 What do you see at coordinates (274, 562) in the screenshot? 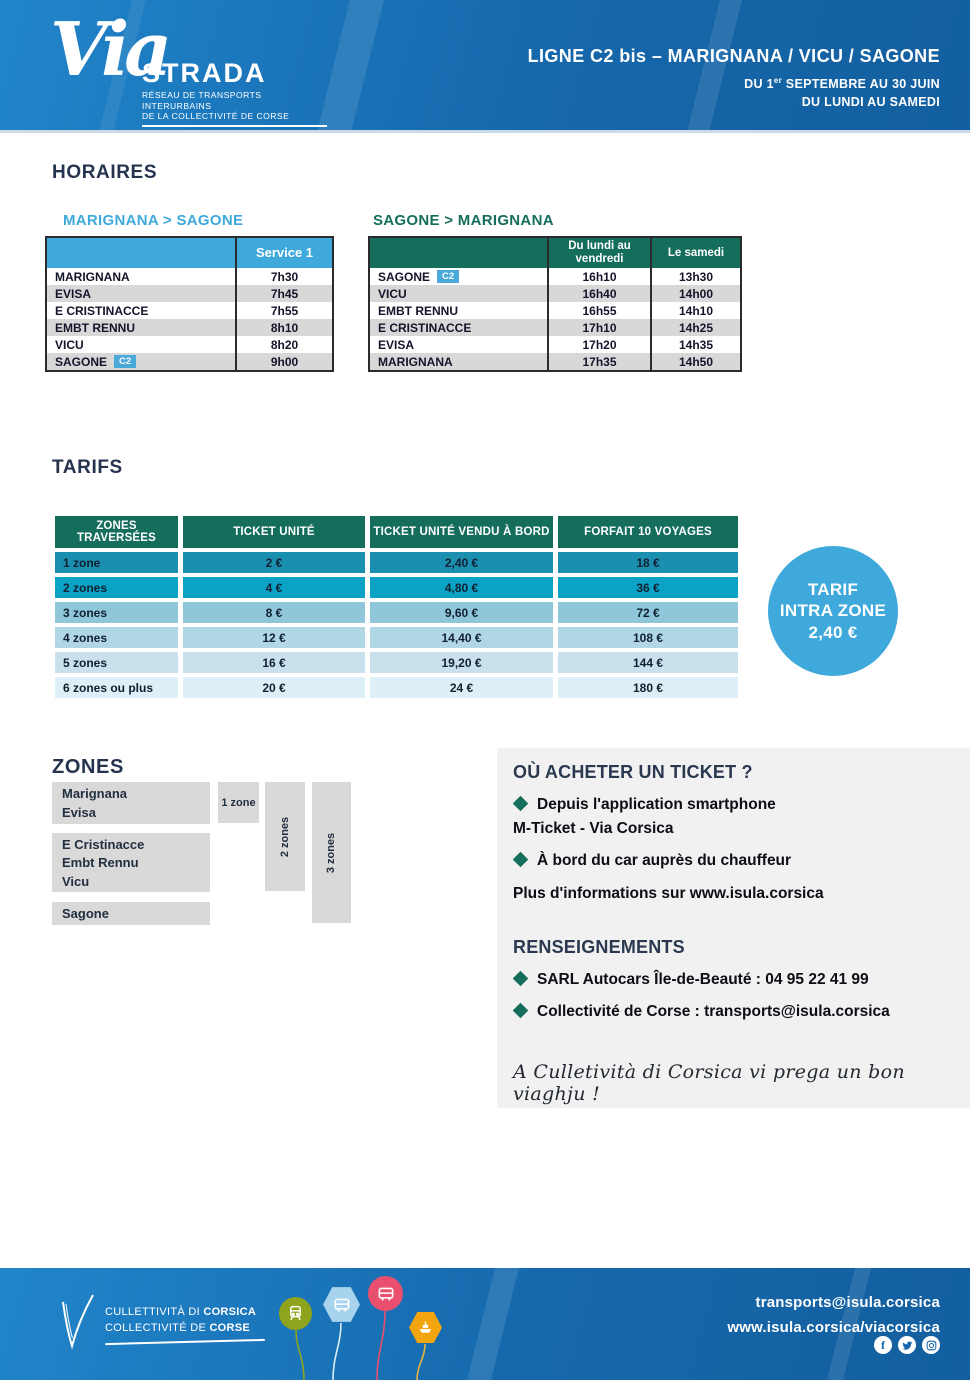
I see `tarif-price-cell: 2 €` at bounding box center [274, 562].